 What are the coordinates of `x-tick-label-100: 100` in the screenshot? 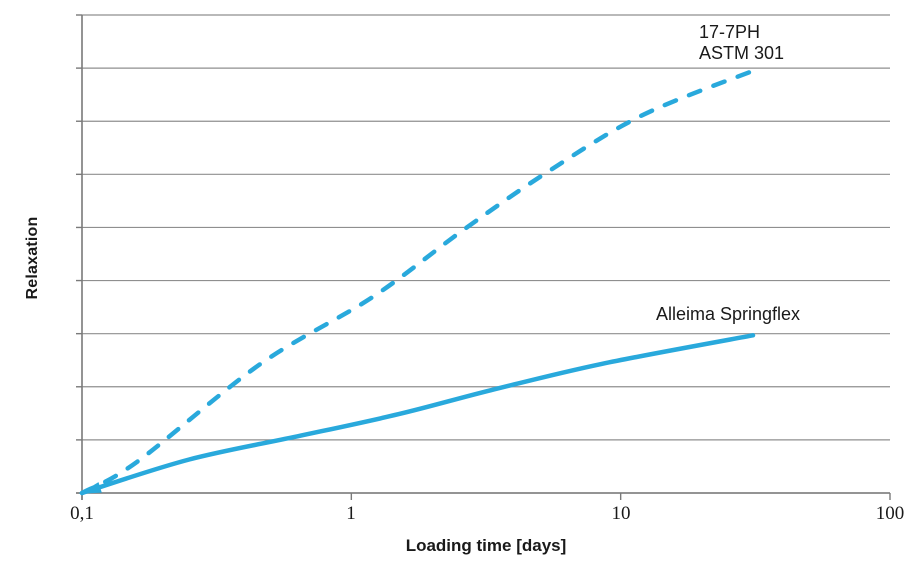 It's located at (890, 513).